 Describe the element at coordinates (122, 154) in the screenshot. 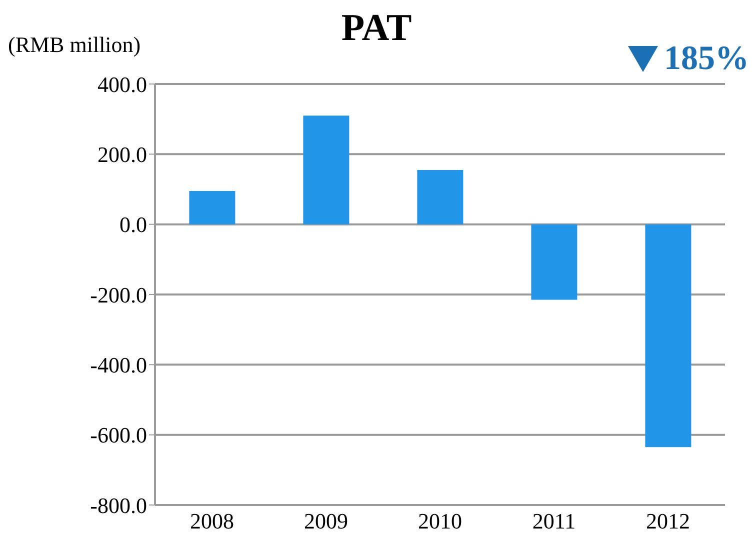

I see `y-tick-label: 200.0` at that location.